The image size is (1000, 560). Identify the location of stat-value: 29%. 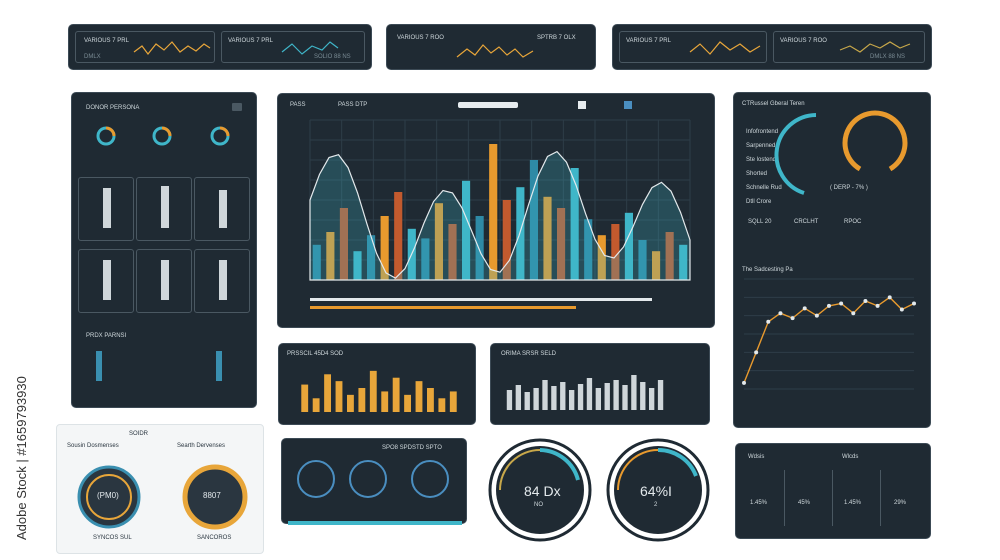
(900, 503).